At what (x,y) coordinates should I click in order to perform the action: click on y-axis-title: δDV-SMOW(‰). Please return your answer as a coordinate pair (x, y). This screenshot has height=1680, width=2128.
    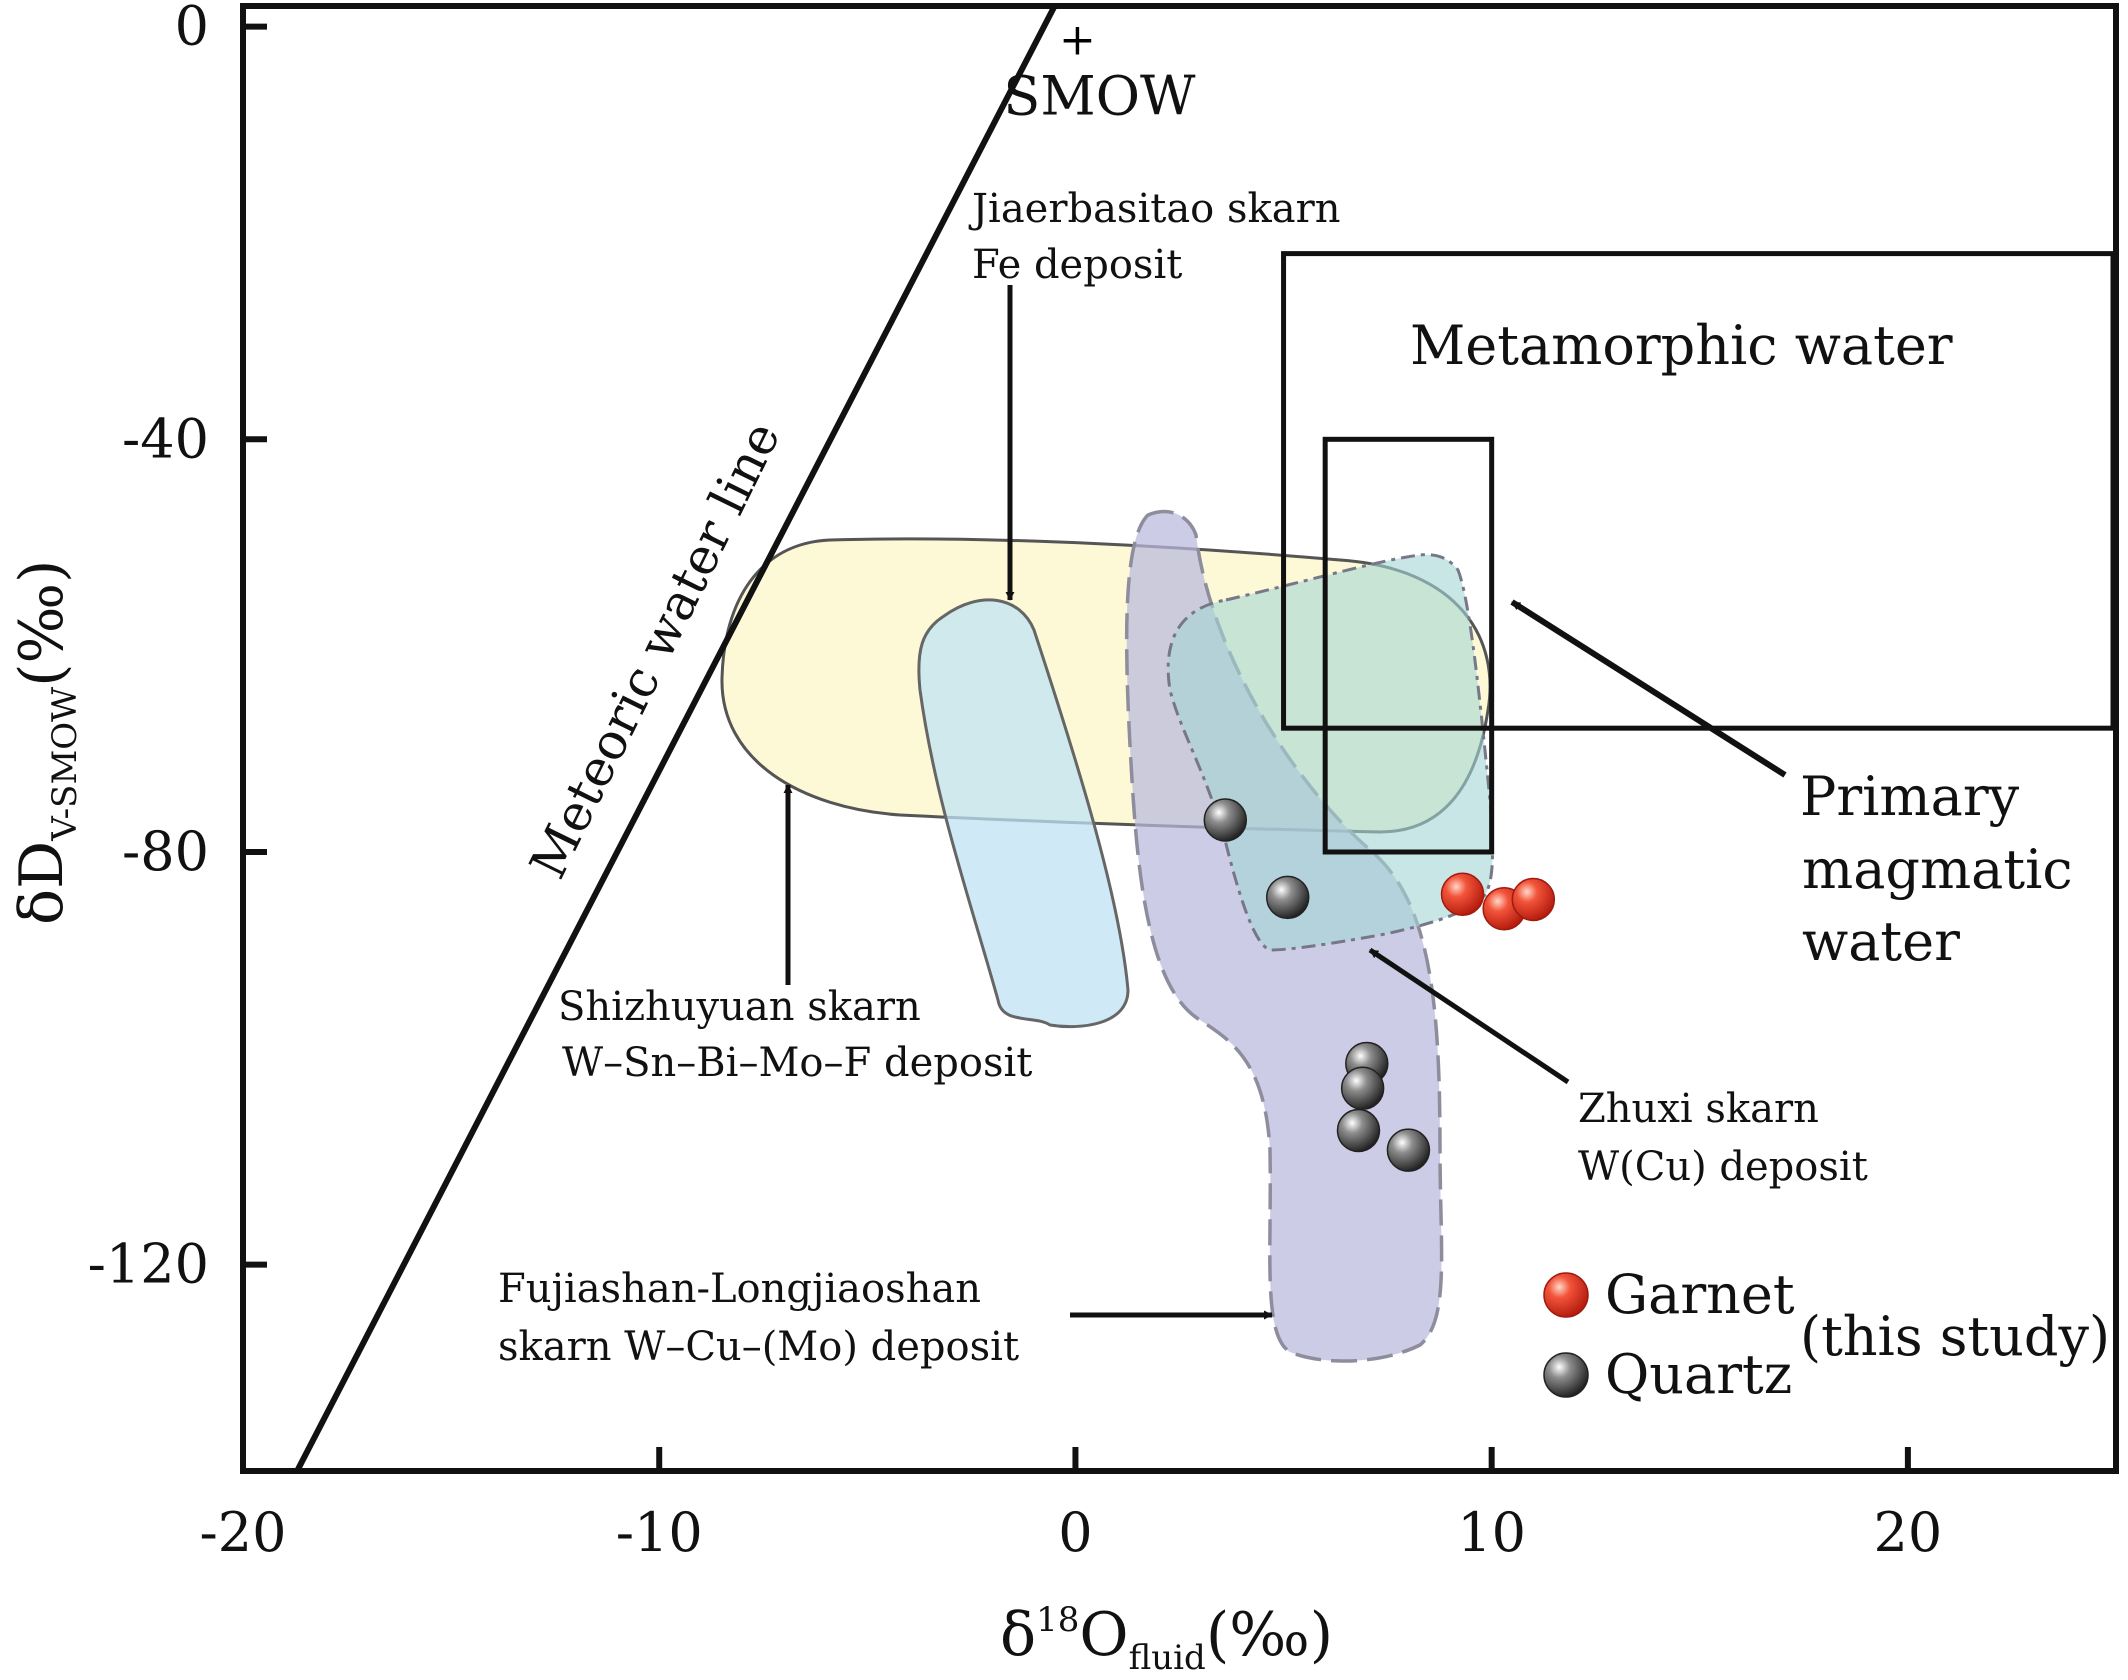
    Looking at the image, I should click on (46, 742).